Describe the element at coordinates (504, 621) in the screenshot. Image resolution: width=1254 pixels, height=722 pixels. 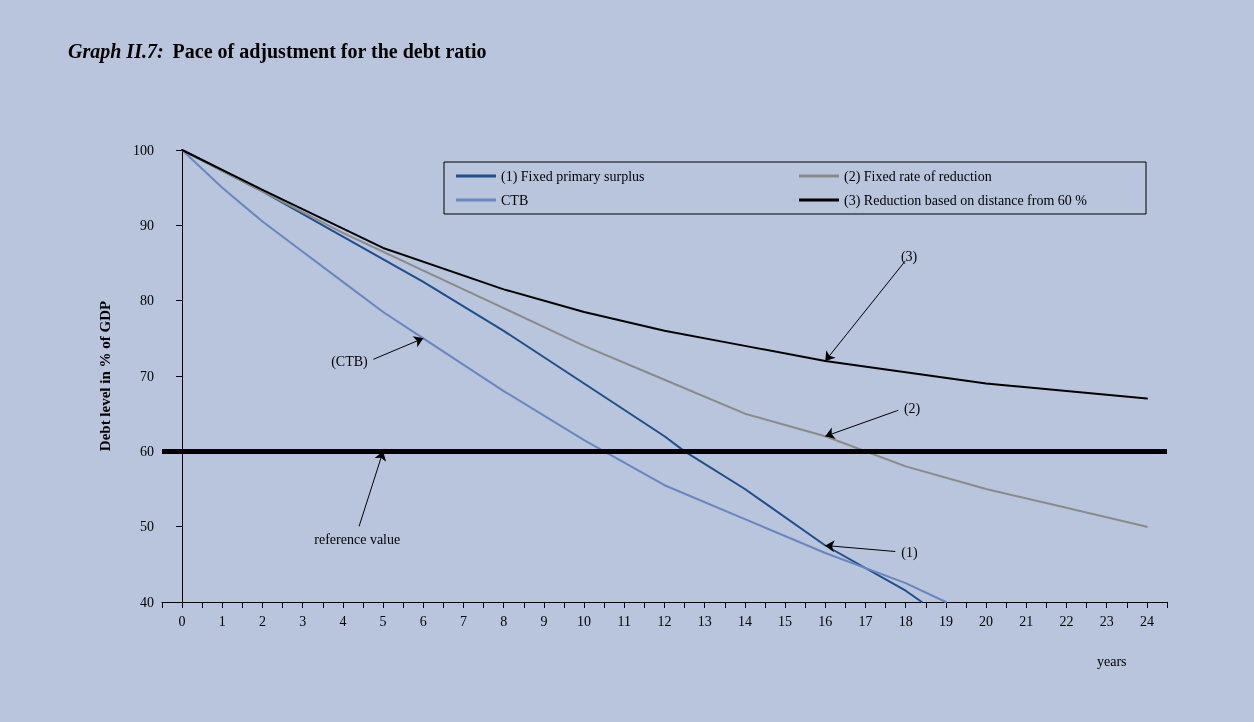
I see `x-tick-label: 8` at that location.